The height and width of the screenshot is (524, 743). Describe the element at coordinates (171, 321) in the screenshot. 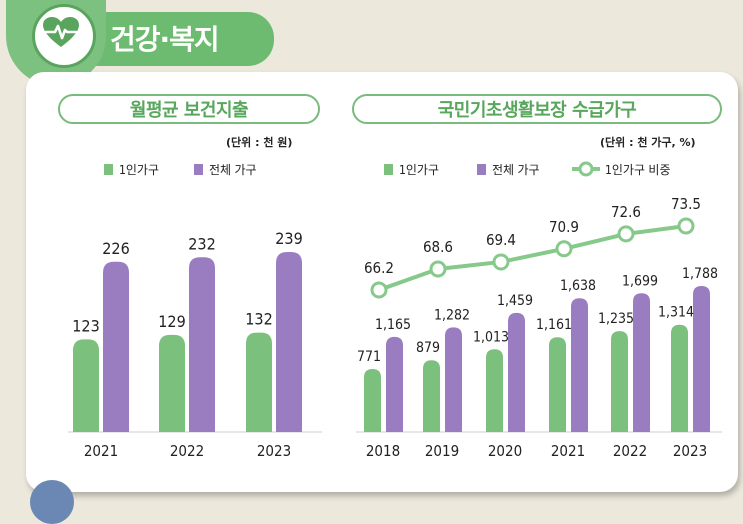

I see `chart1-label-single-2022: 129` at that location.